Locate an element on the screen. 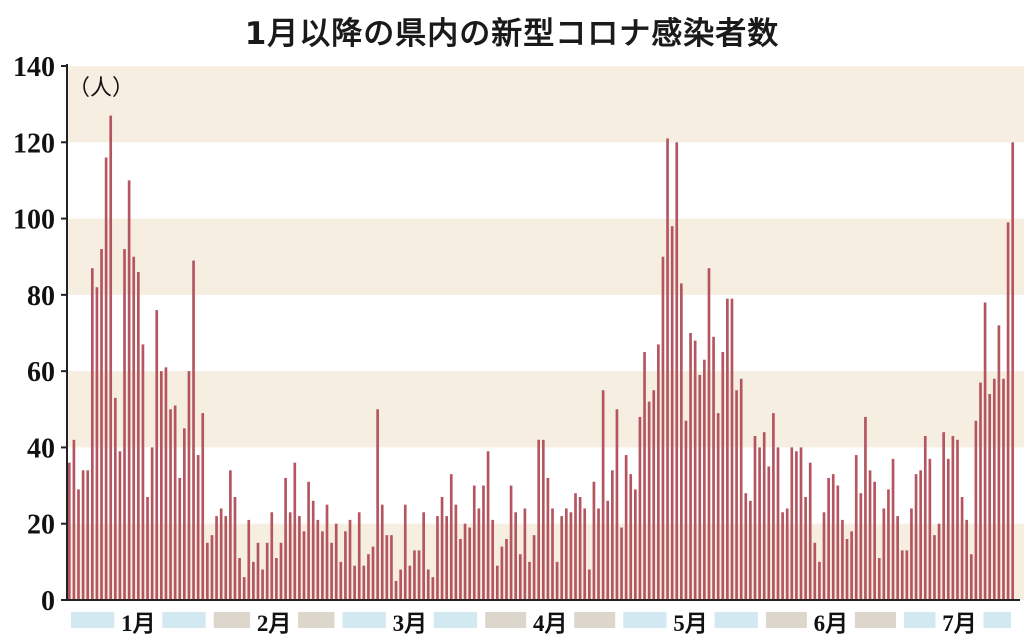  month-label: 5月 is located at coordinates (690, 623).